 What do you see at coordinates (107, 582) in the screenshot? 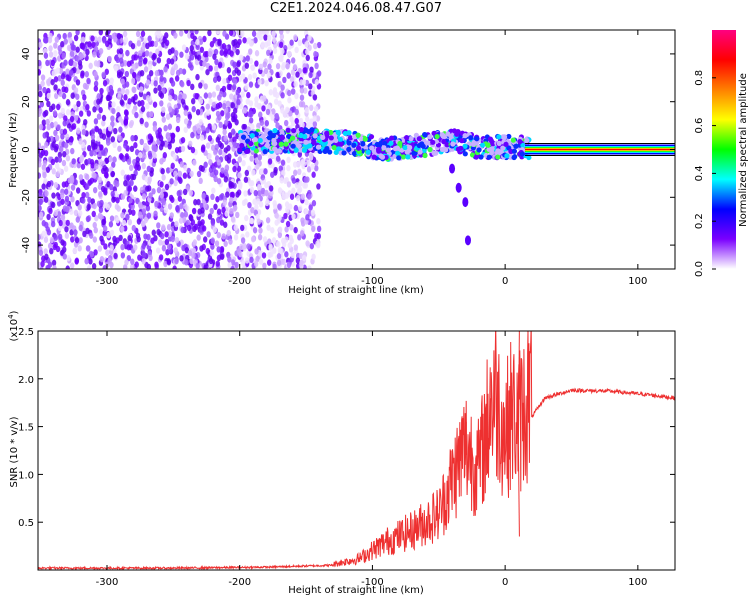
I see `snr-x-tick-label: -300` at bounding box center [107, 582].